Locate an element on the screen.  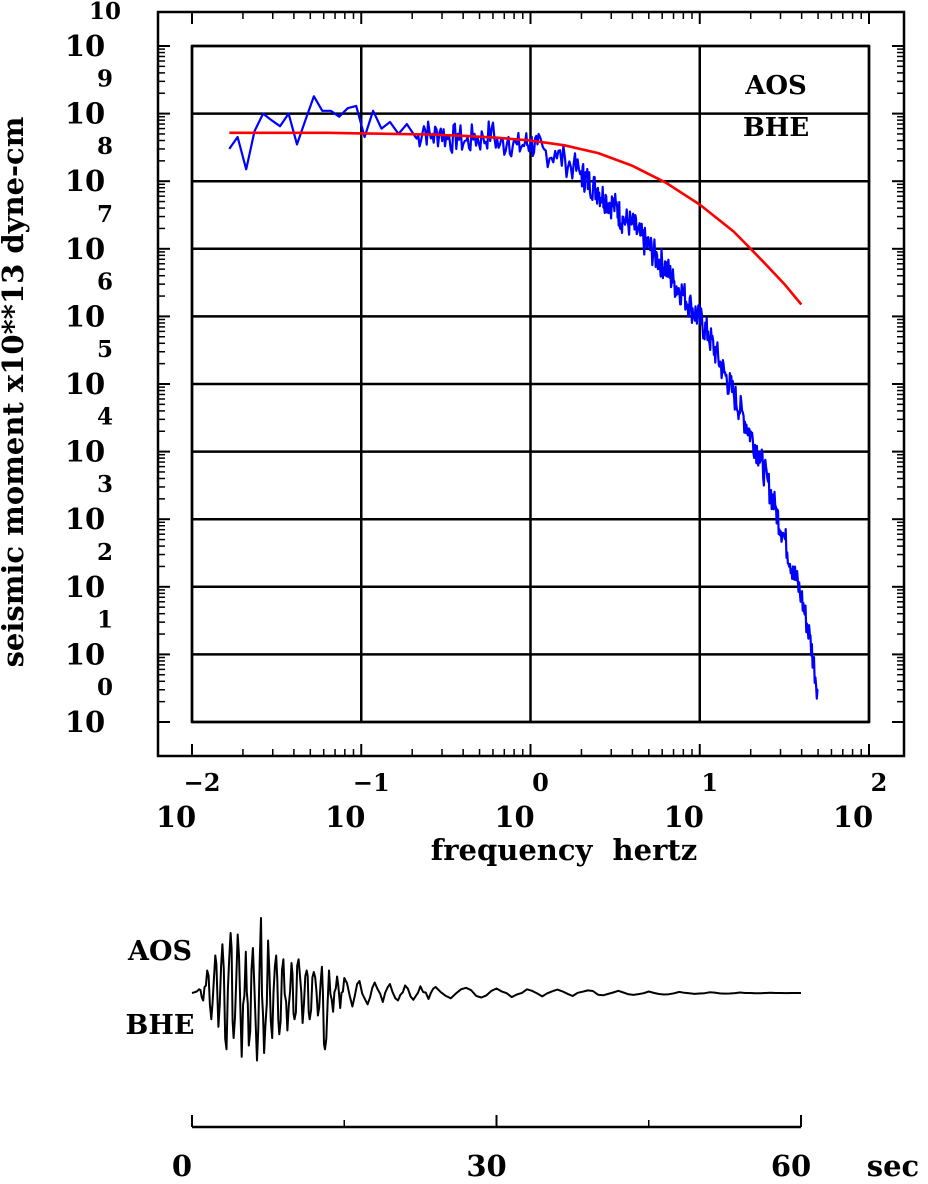
time-unit-label: sec is located at coordinates (893, 1166).